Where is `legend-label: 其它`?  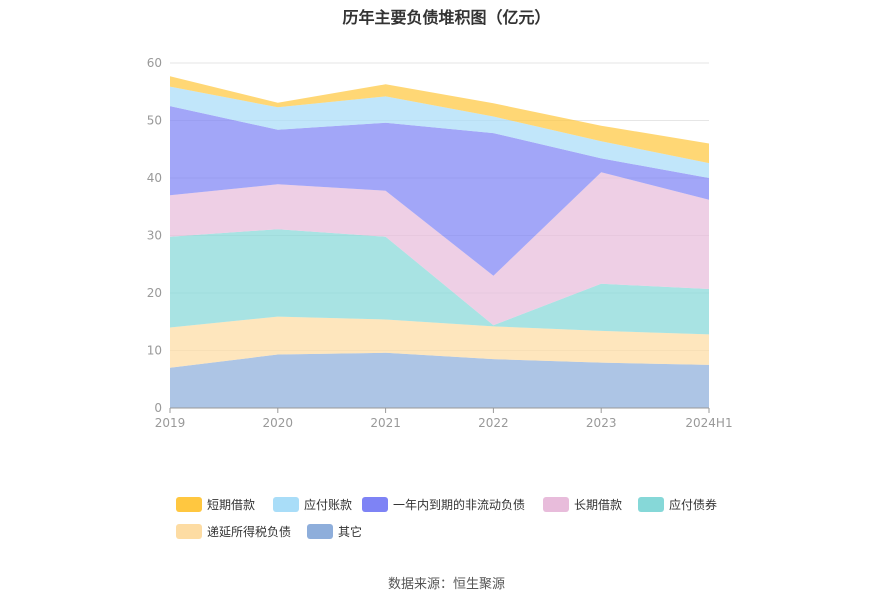
legend-label: 其它 is located at coordinates (350, 532).